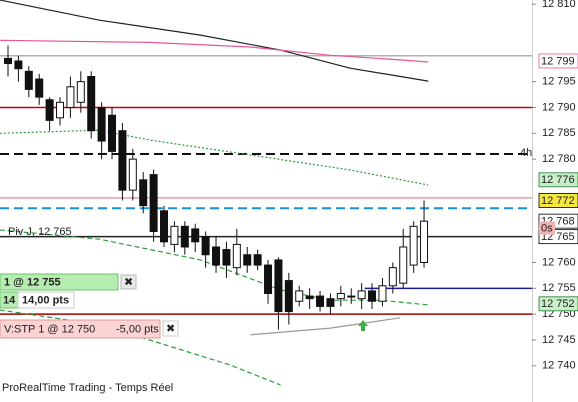 The height and width of the screenshot is (402, 578). I want to click on pts-box, so click(46, 300).